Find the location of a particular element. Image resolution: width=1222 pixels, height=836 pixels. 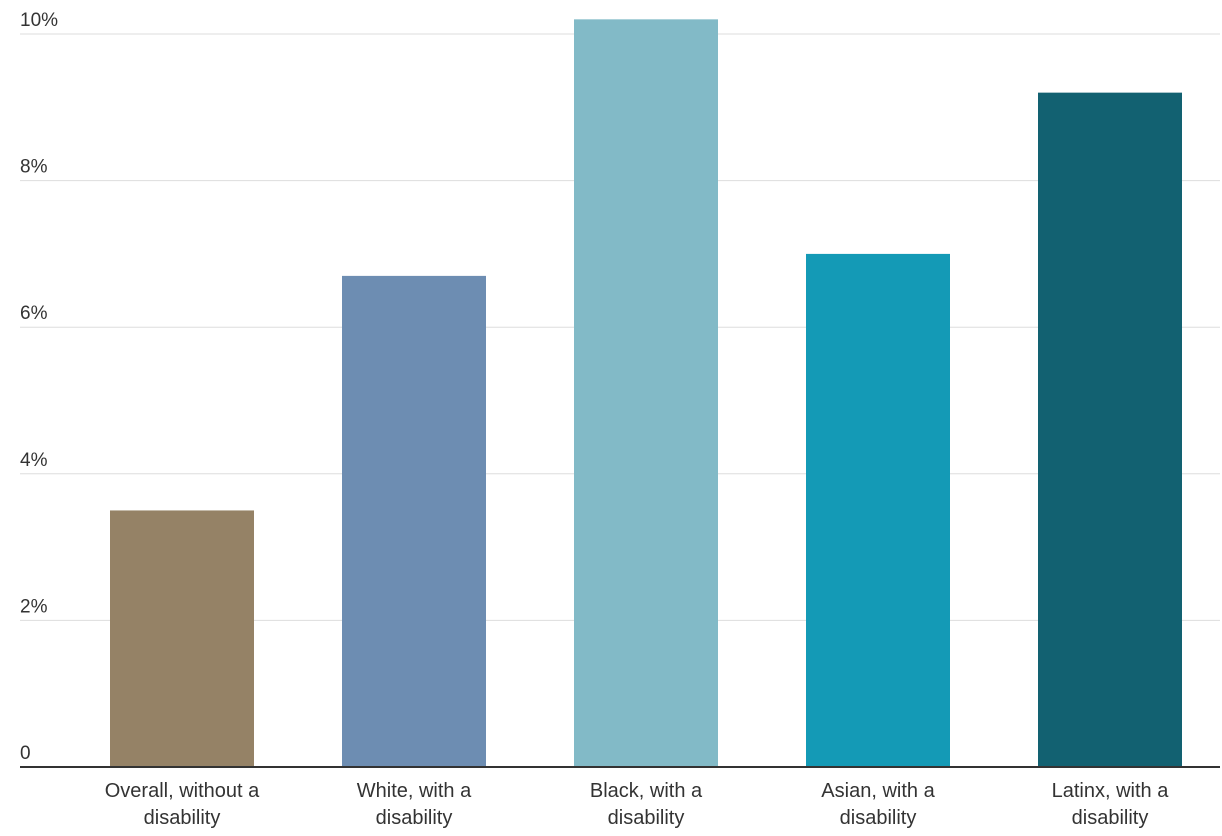

y-tick-label: 10% is located at coordinates (39, 20).